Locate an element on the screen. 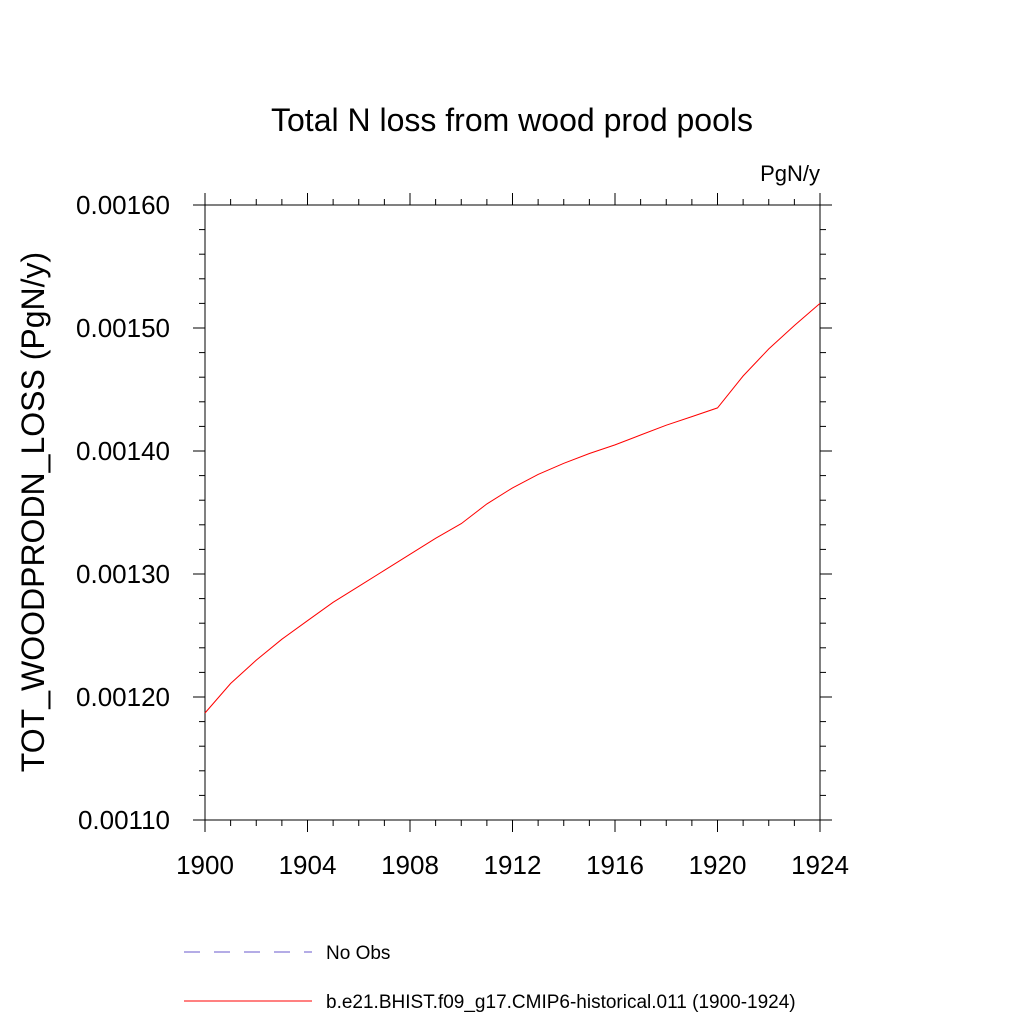 Image resolution: width=1024 pixels, height=1024 pixels. chart-title: Total N loss from wood prod pools is located at coordinates (512, 120).